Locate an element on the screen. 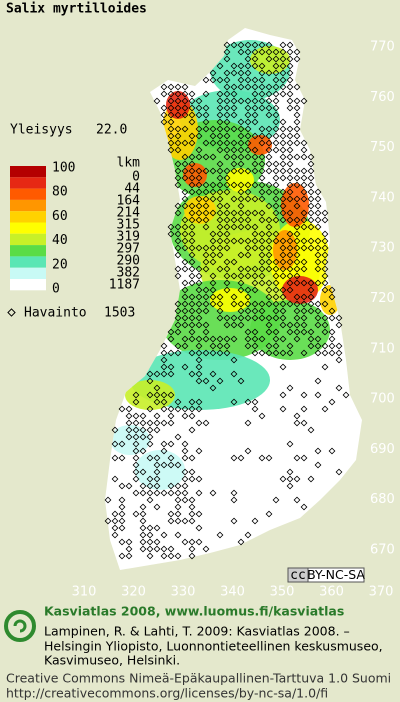 This screenshot has height=702, width=400. legend-scale-label: 20 is located at coordinates (60, 264).